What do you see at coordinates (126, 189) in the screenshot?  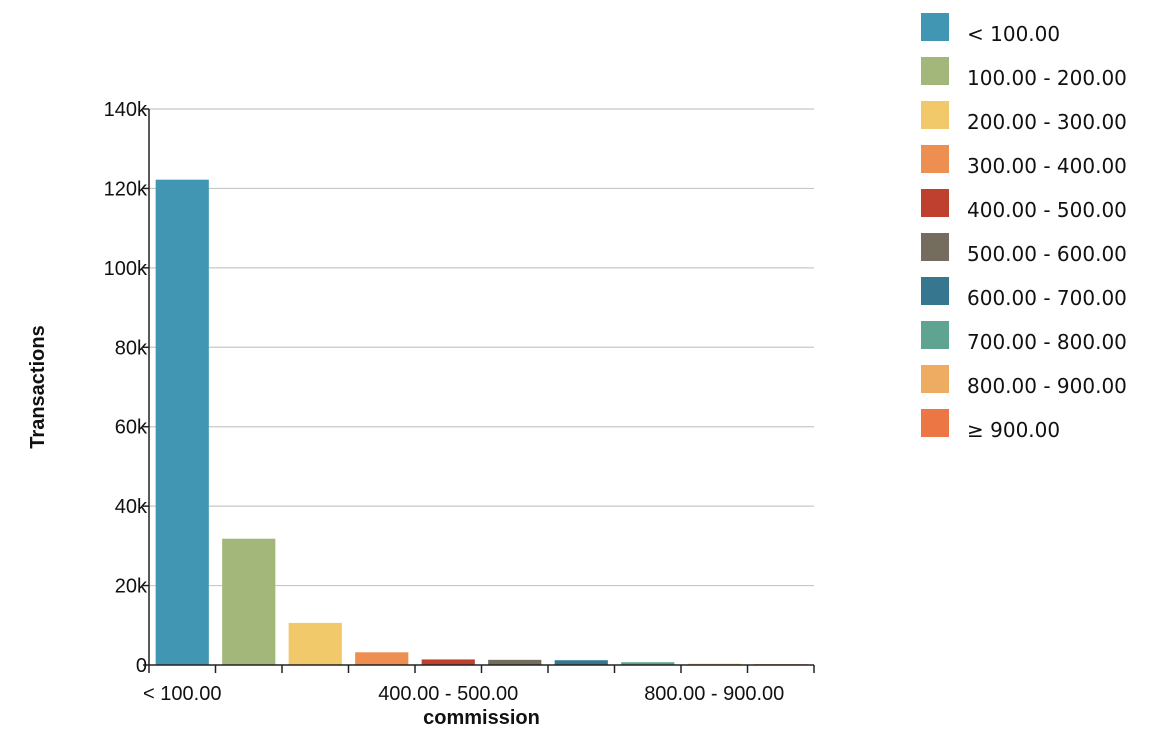 I see `y-tick-label: 120k` at bounding box center [126, 189].